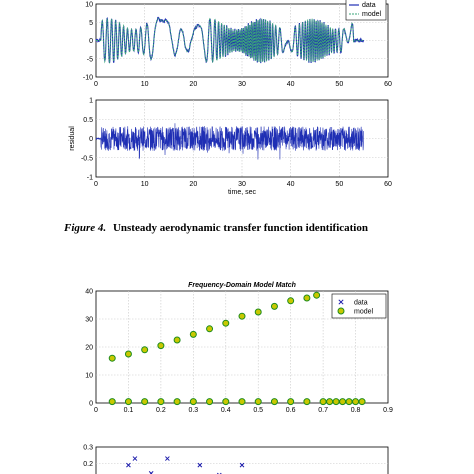 This screenshot has height=474, width=474. Describe the element at coordinates (89, 348) in the screenshot. I see `y-tick-label: 20` at that location.